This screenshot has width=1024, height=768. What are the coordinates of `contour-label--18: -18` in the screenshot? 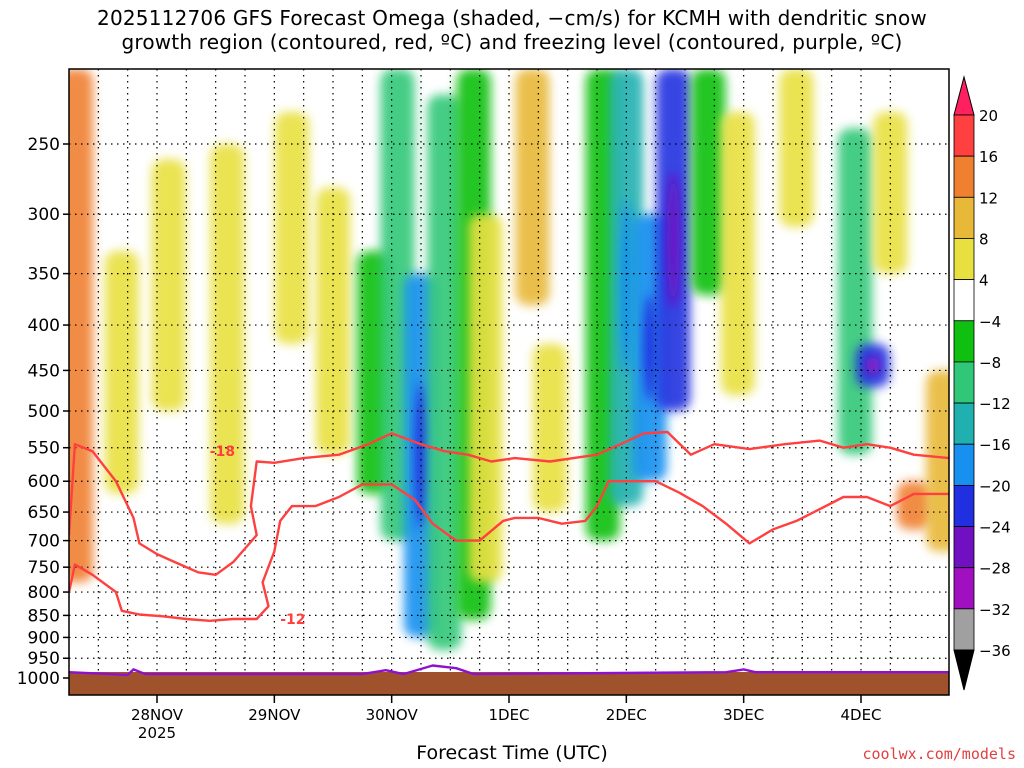 It's located at (222, 452).